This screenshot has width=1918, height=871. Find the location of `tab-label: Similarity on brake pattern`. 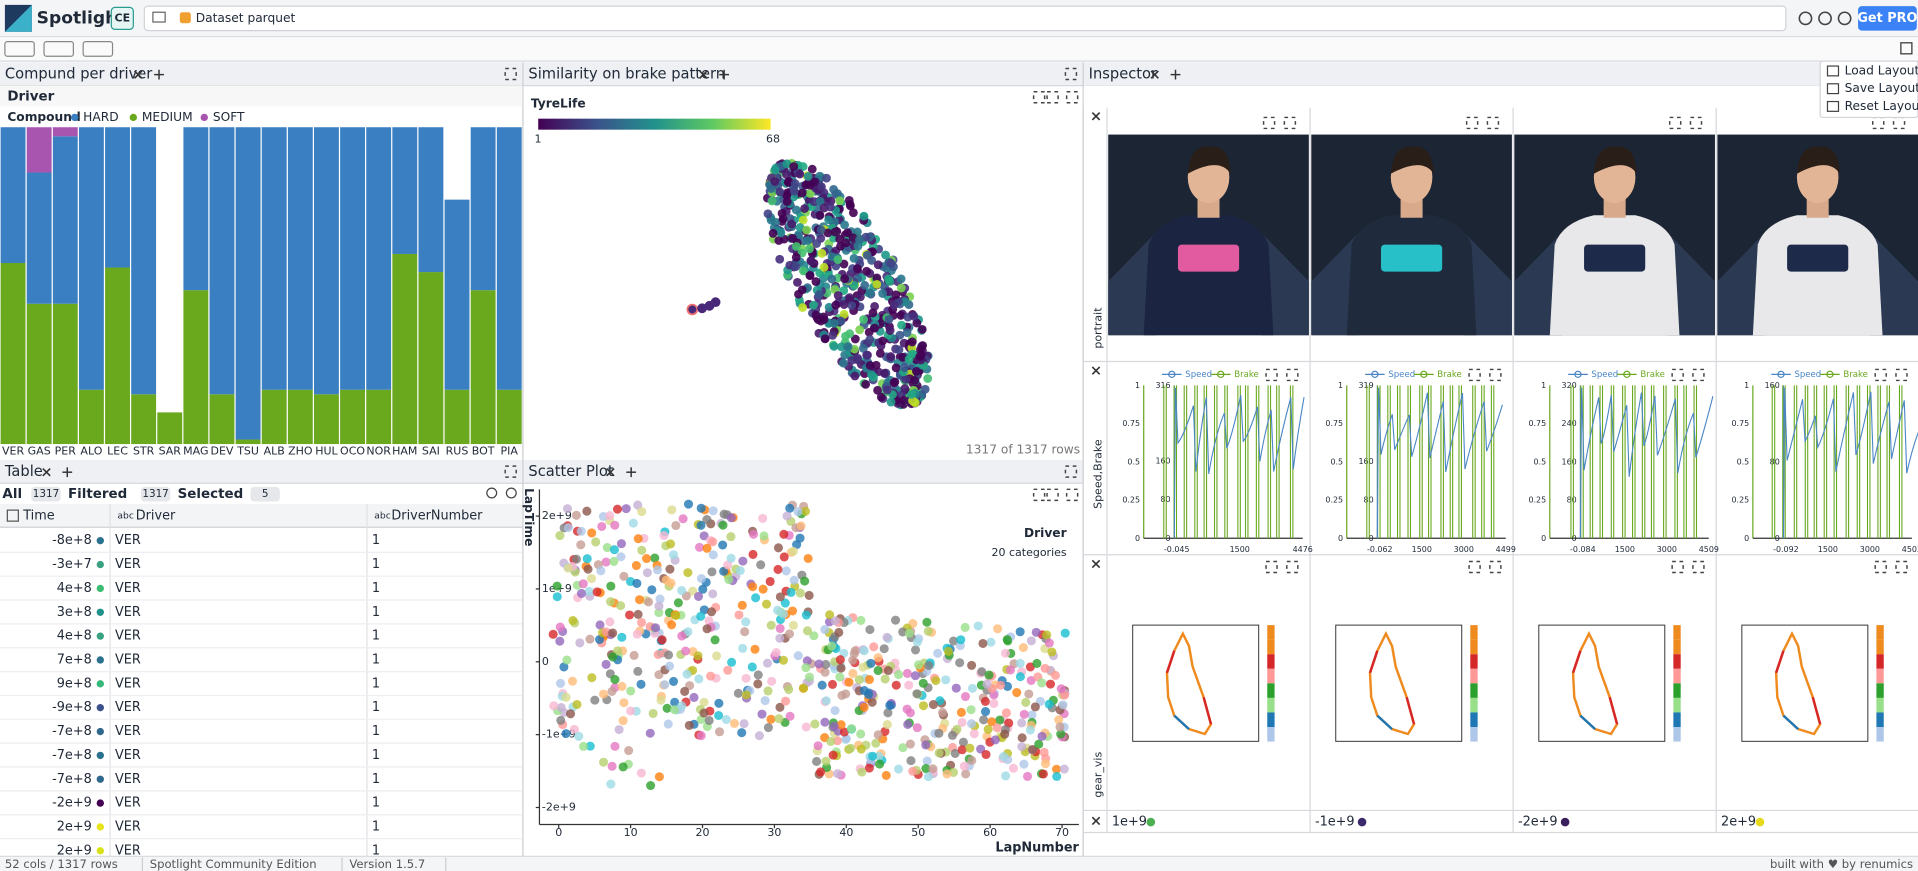

tab-label: Similarity on brake pattern is located at coordinates (626, 74).